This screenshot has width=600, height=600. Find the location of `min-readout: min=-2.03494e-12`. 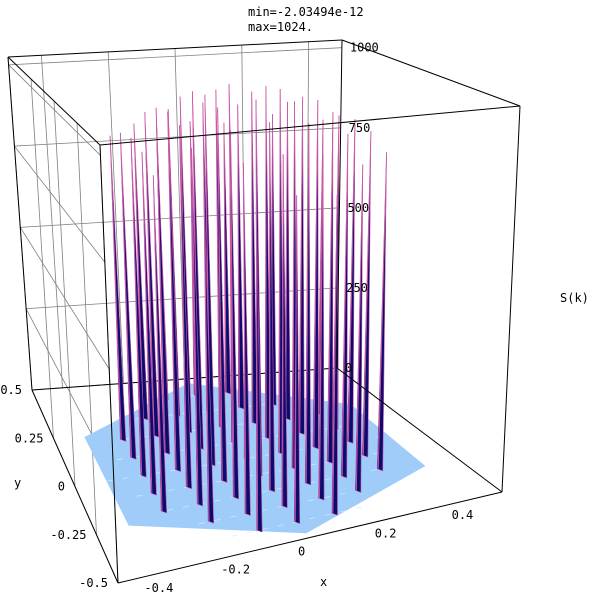

min-readout: min=-2.03494e-12 is located at coordinates (306, 12).